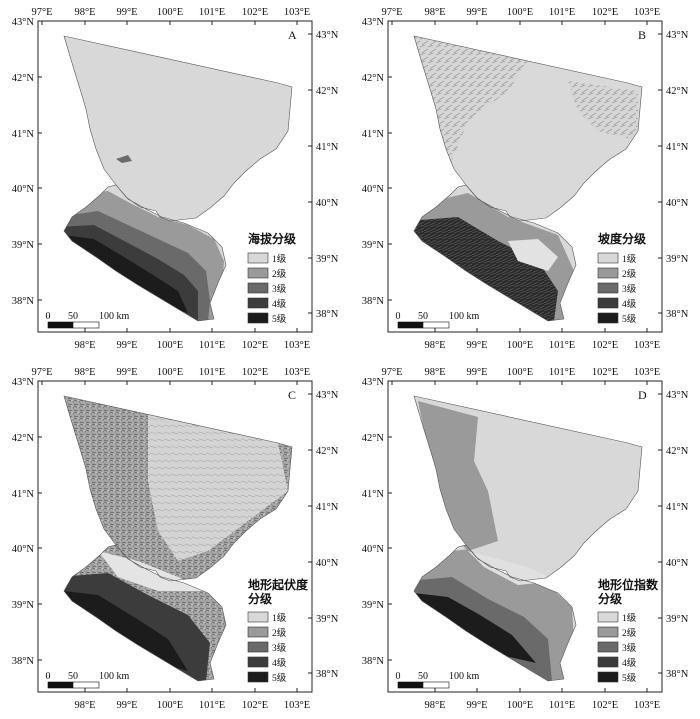  What do you see at coordinates (255, 345) in the screenshot?
I see `bottom-tick-label: 102°E` at bounding box center [255, 345].